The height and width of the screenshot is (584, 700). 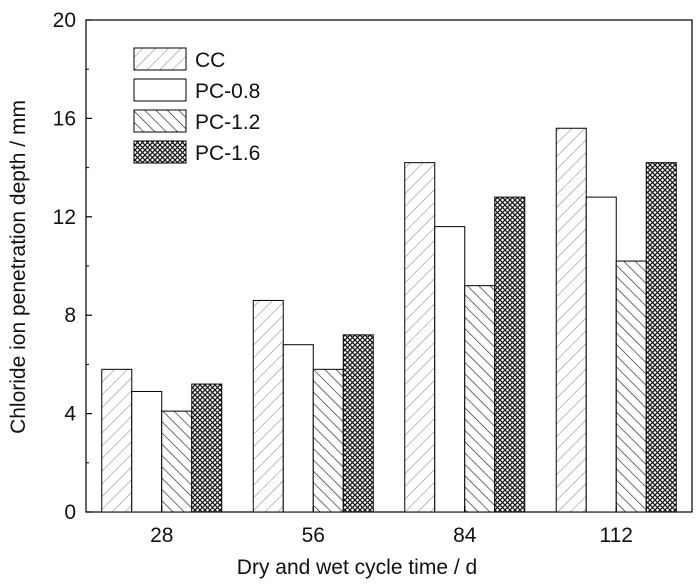 What do you see at coordinates (631, 386) in the screenshot?
I see `bar-PC-1.2-112` at bounding box center [631, 386].